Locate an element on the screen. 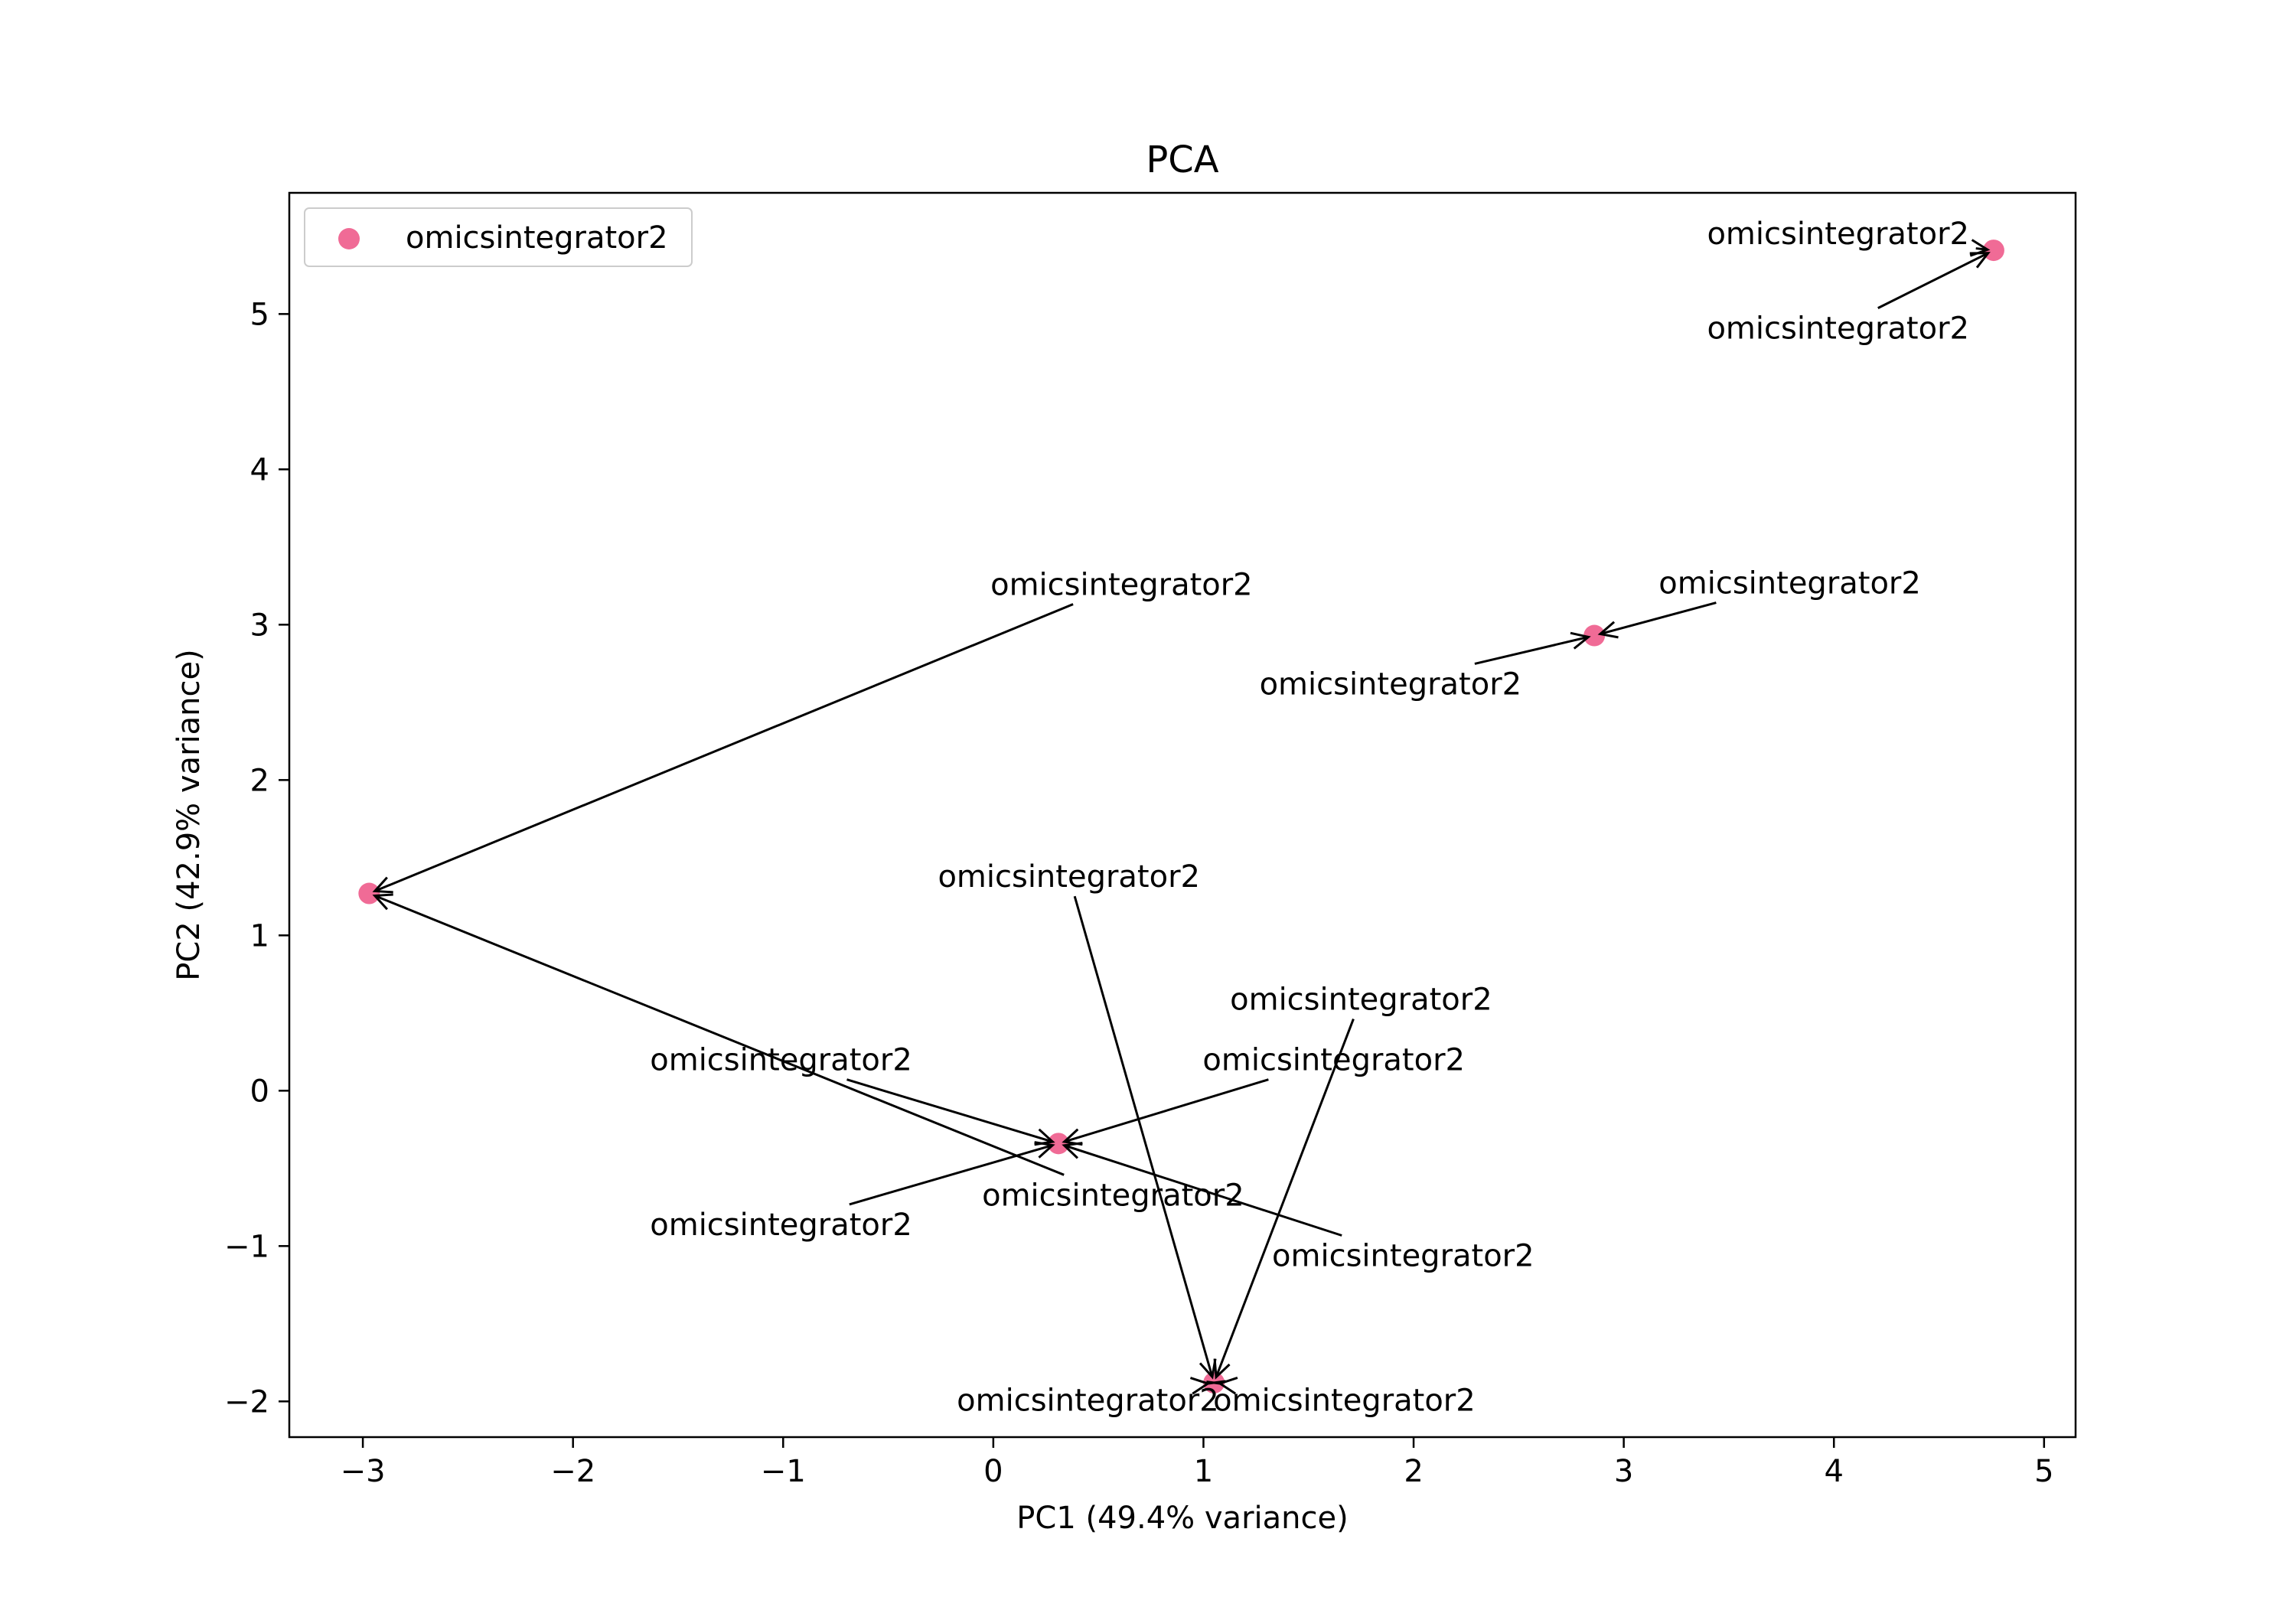 The image size is (2296, 1607). y-tick-label: −1 is located at coordinates (246, 1246).